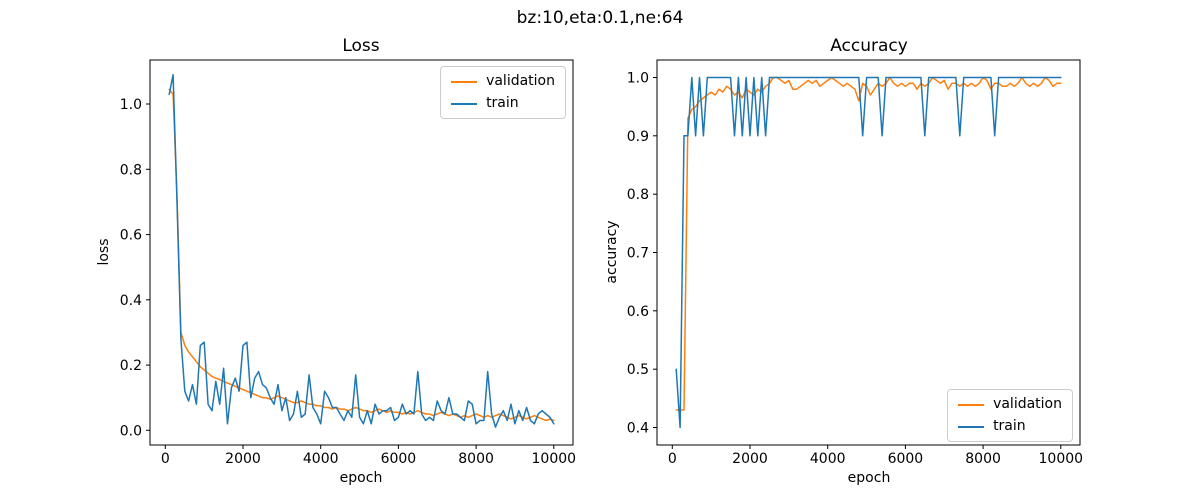 The width and height of the screenshot is (1200, 500). What do you see at coordinates (321, 459) in the screenshot?
I see `loss-x-tick-label: 4000` at bounding box center [321, 459].